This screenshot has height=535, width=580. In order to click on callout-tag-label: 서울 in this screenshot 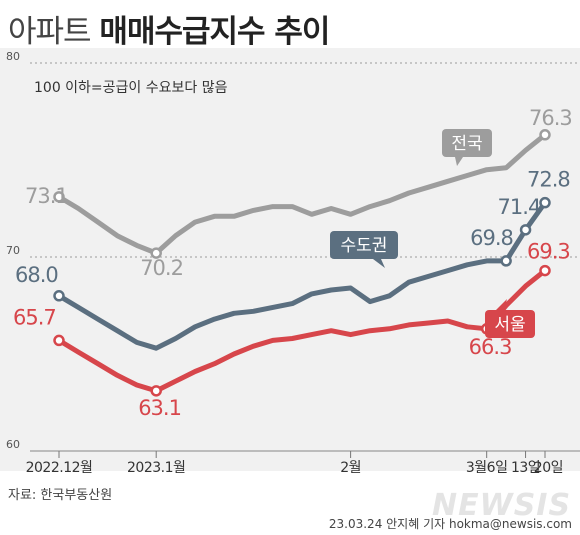, I will do `click(509, 325)`.